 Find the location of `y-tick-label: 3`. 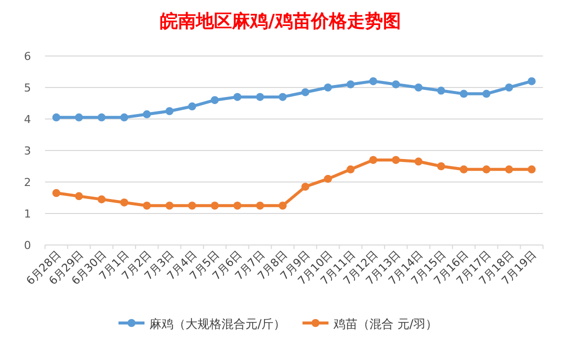

y-tick-label: 3 is located at coordinates (27, 151).